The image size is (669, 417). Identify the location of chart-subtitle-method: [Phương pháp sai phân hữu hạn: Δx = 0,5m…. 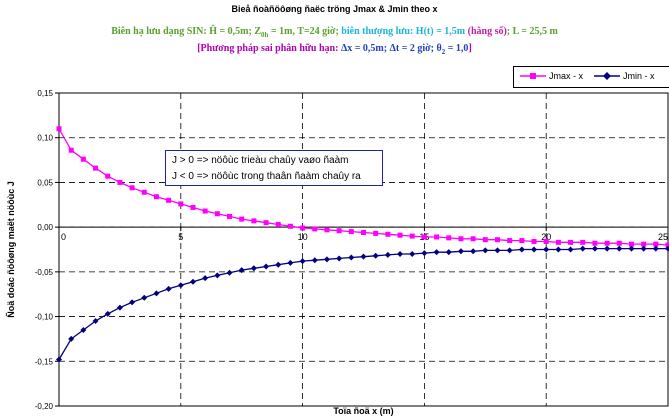
(334, 49).